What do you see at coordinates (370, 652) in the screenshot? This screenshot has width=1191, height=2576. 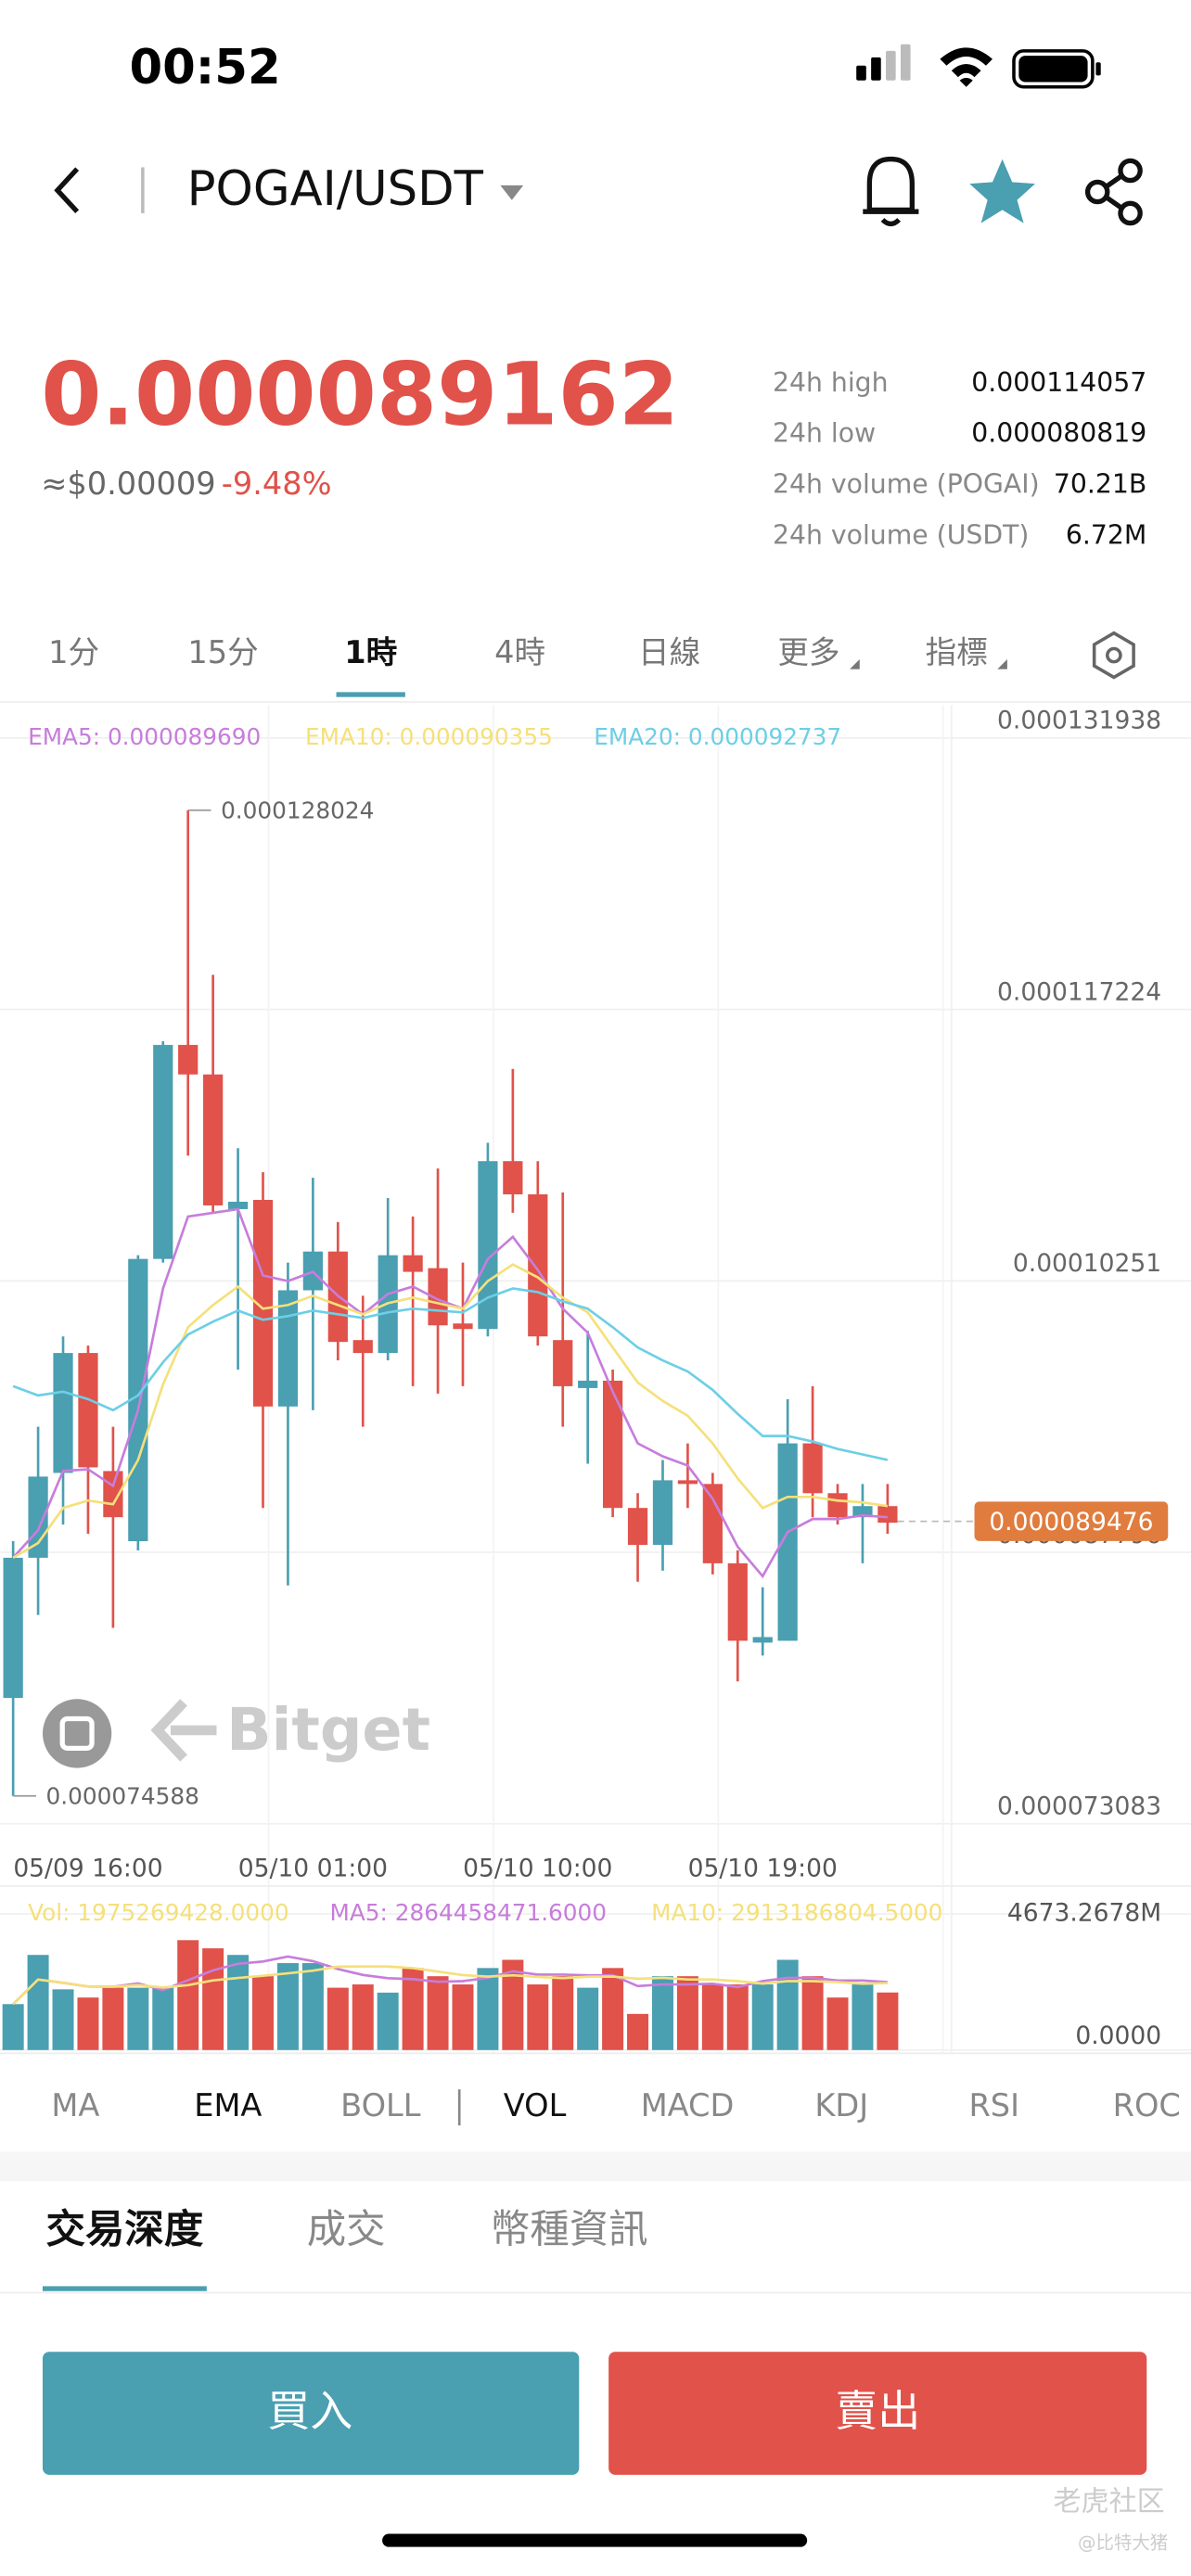 I see `timeframe-tab: 1時` at bounding box center [370, 652].